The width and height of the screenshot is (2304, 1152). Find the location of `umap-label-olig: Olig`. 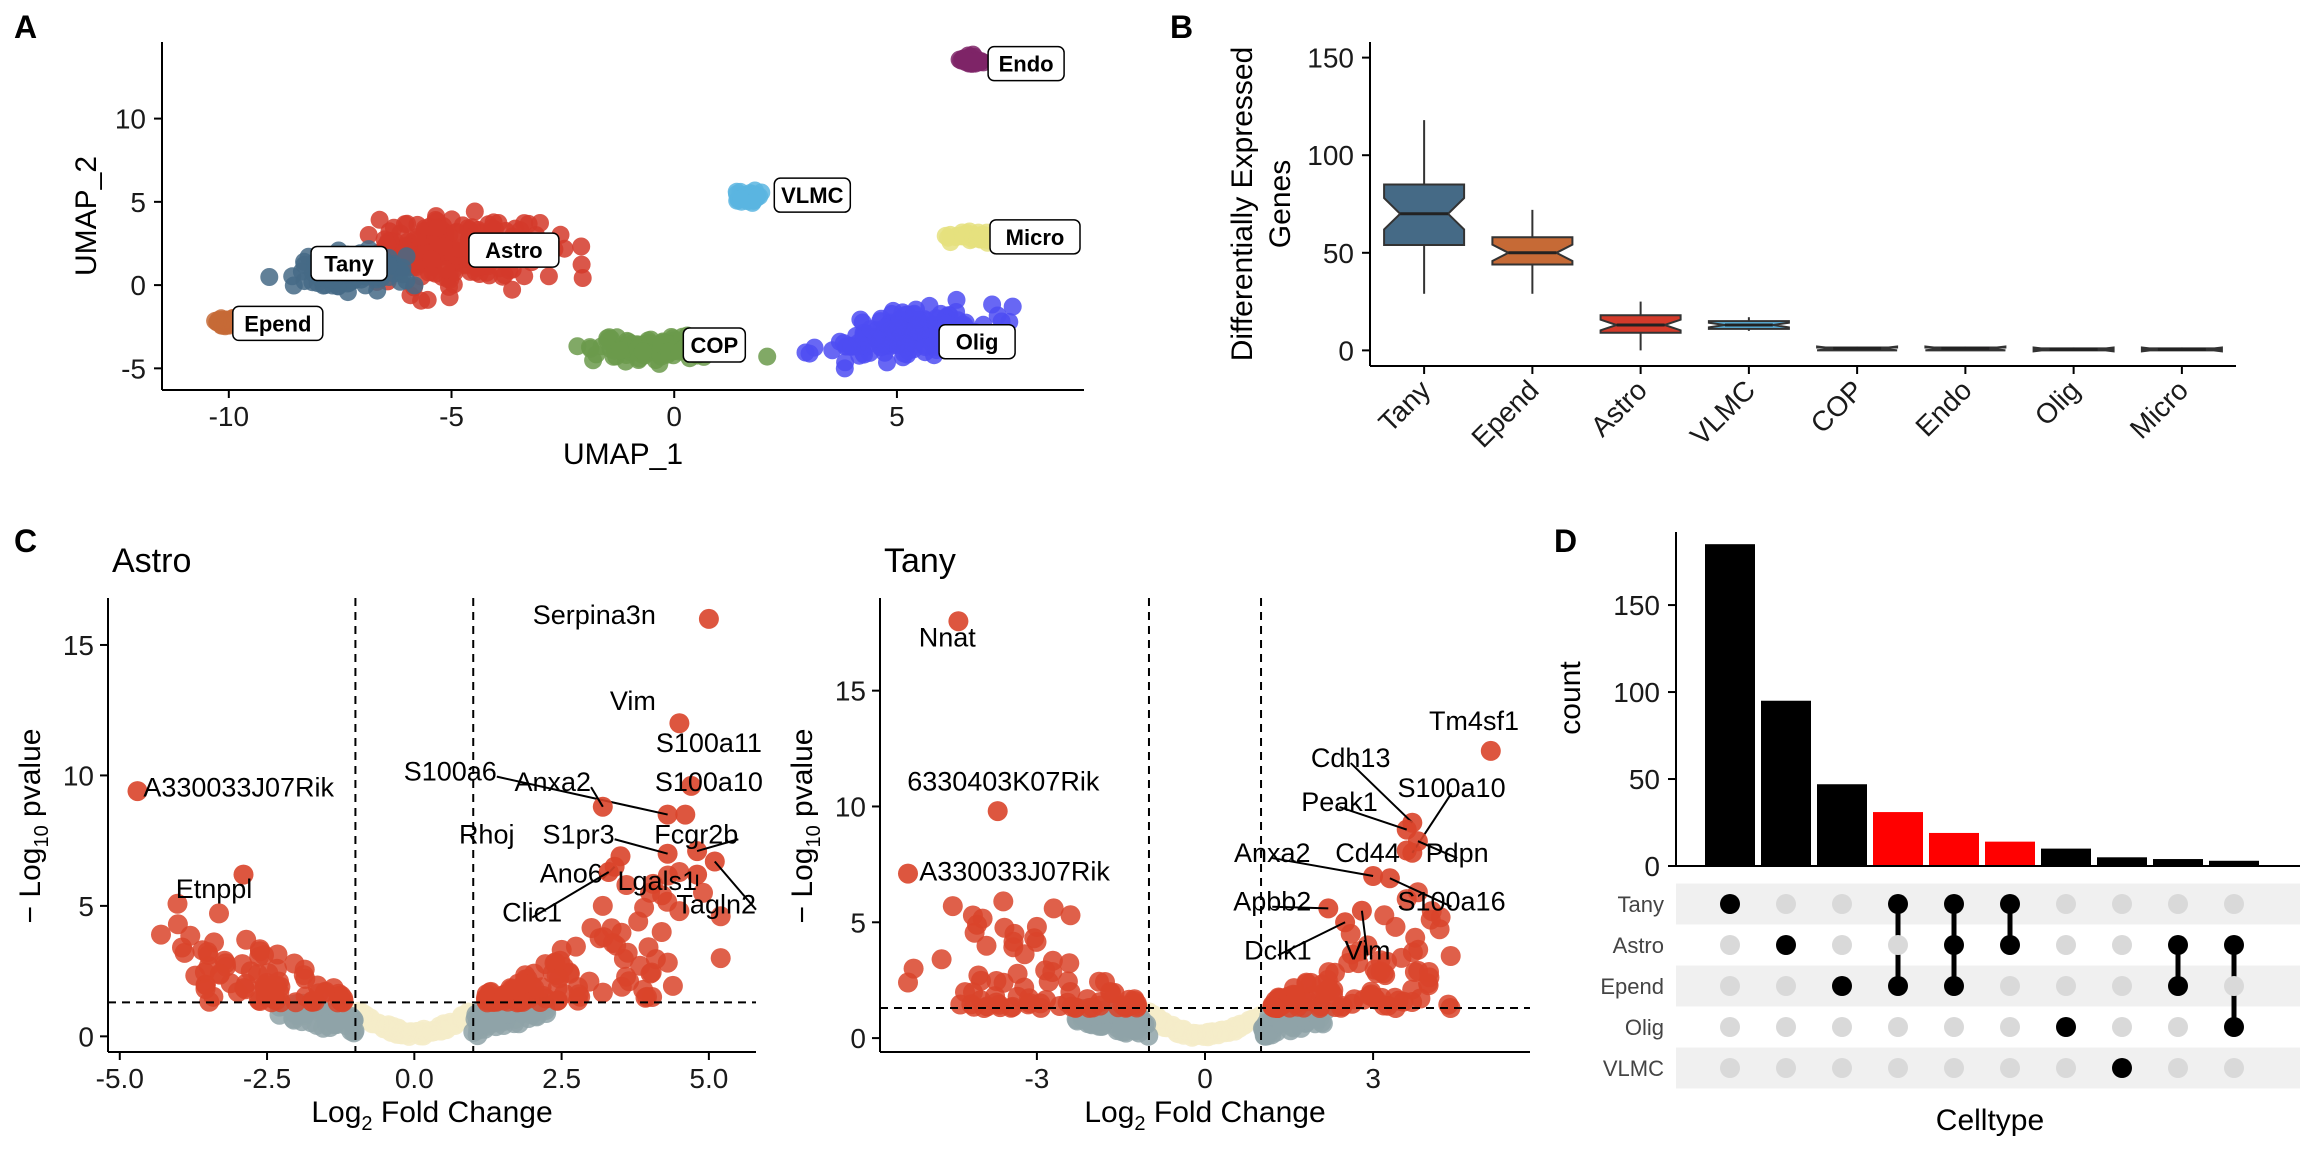

umap-label-olig: Olig is located at coordinates (977, 341).